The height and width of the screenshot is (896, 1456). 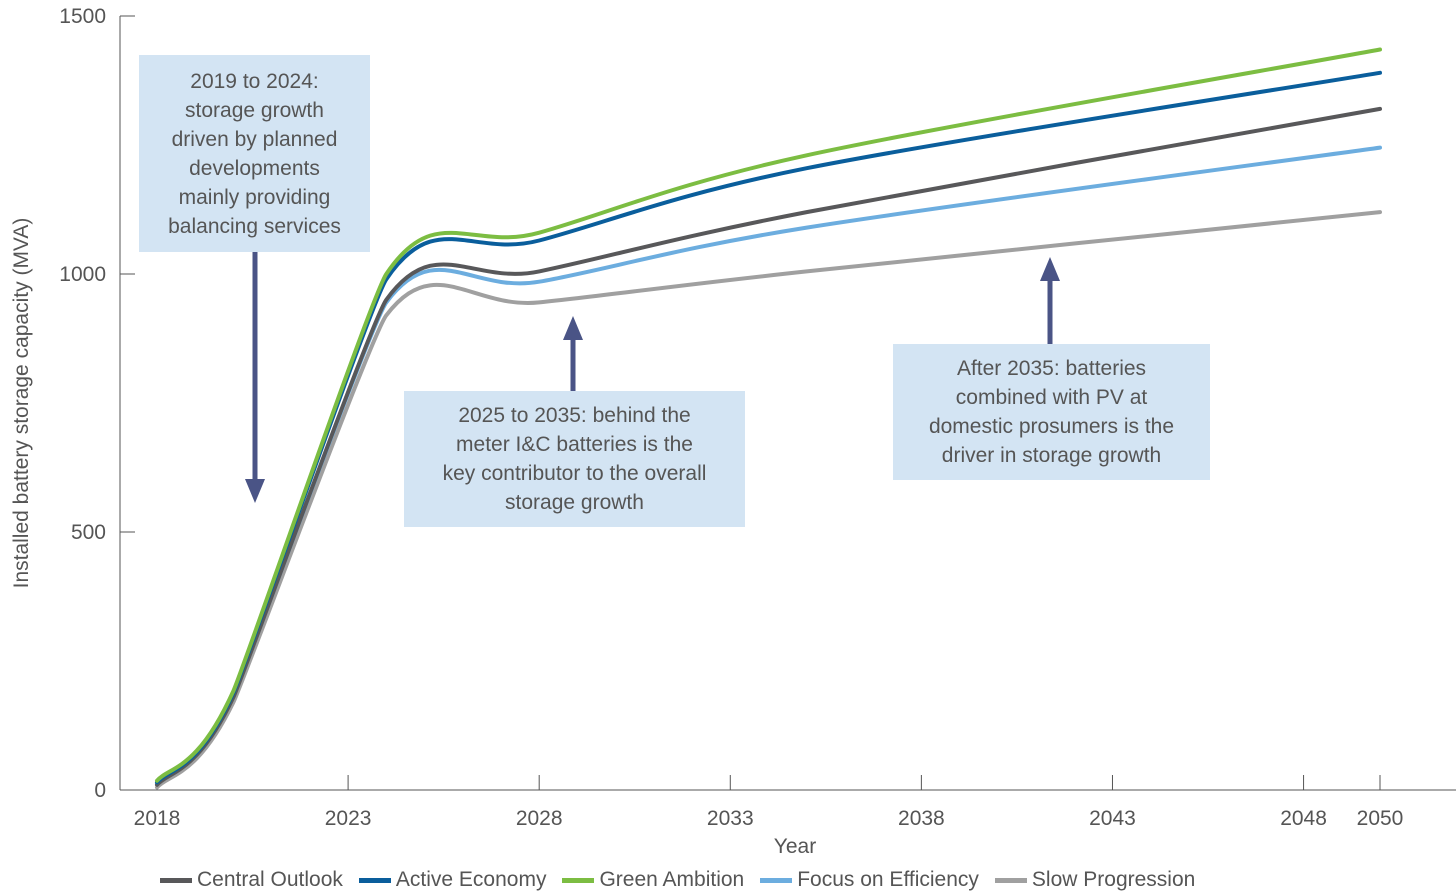 I want to click on legend-label: Green Ambition, so click(x=672, y=879).